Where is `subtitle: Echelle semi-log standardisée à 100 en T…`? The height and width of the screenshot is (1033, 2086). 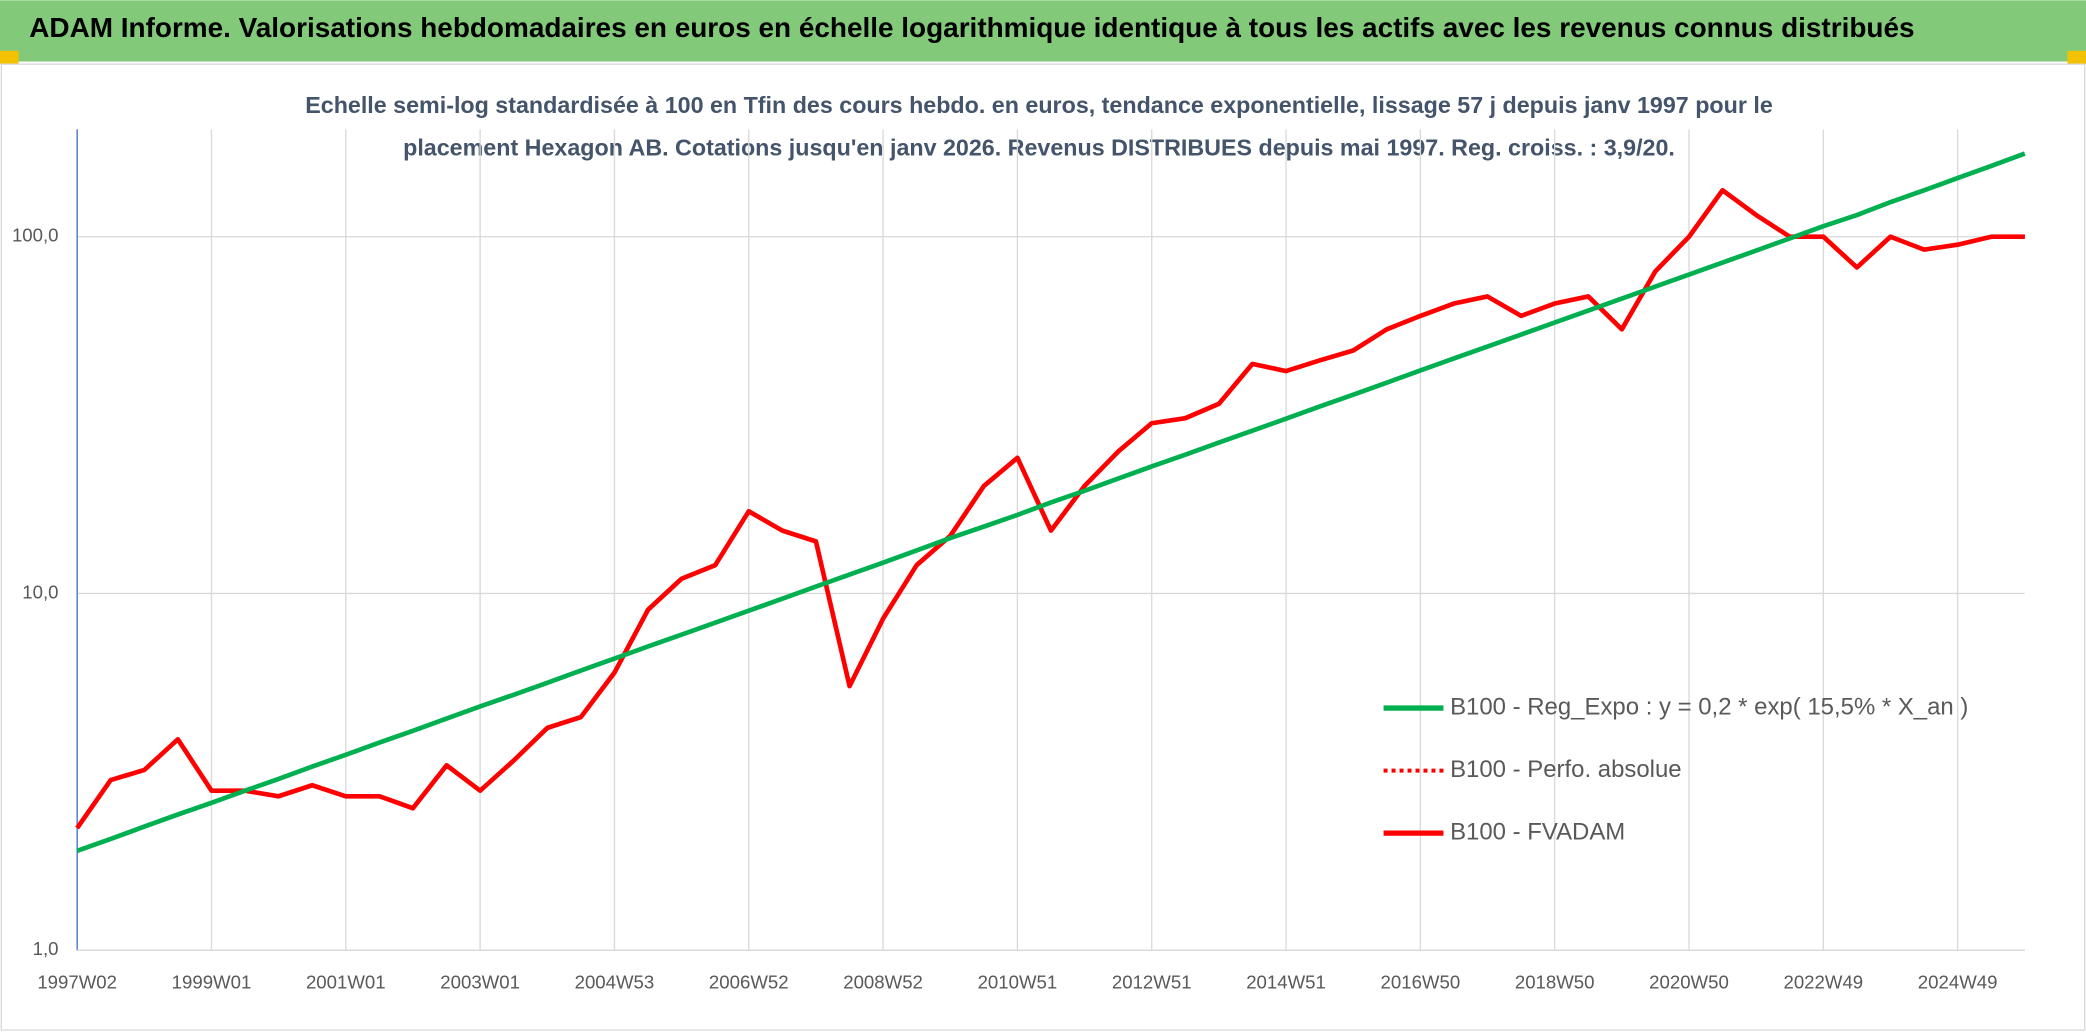
subtitle: Echelle semi-log standardisée à 100 en T… is located at coordinates (1039, 105).